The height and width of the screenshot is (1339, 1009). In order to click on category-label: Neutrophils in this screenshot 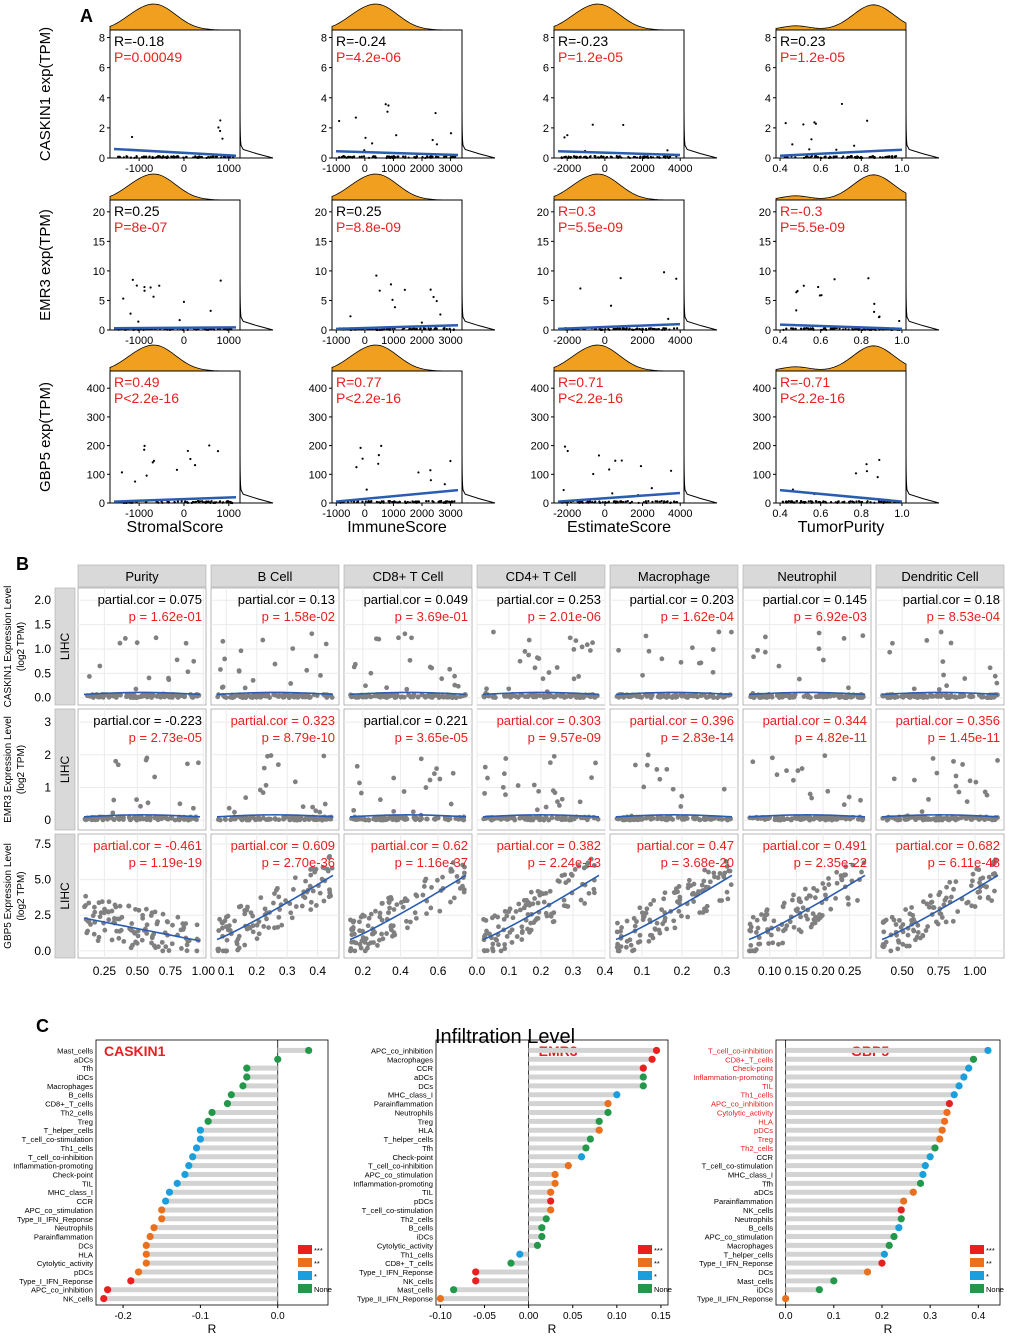, I will do `click(414, 1112)`.